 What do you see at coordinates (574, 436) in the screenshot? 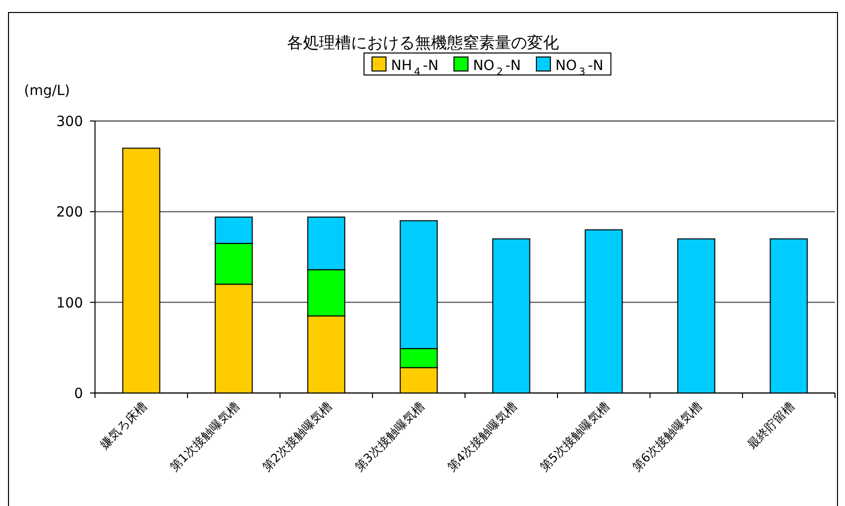
I see `x-tick-label: 第5次接触曝気槽` at bounding box center [574, 436].